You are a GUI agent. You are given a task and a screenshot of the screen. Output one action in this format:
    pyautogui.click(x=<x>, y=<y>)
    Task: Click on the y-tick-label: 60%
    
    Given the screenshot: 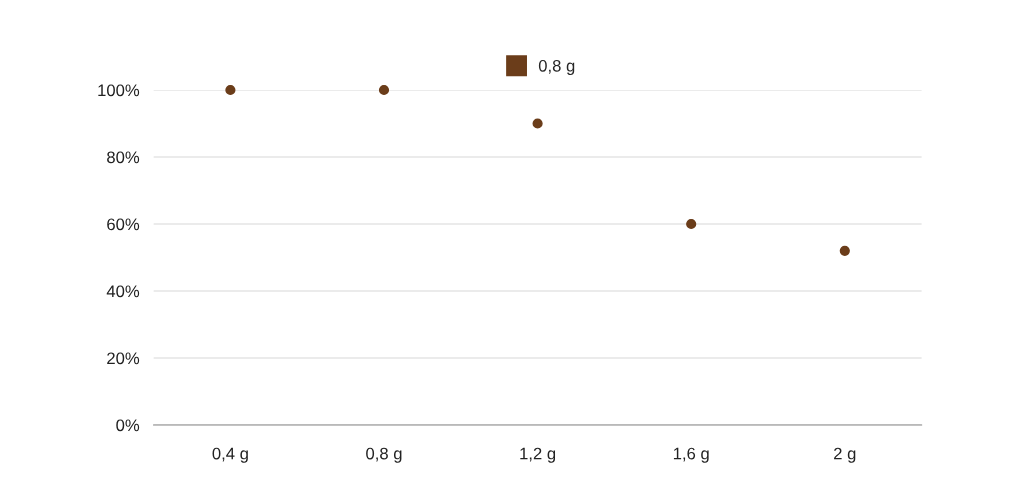 What is the action you would take?
    pyautogui.click(x=123, y=224)
    